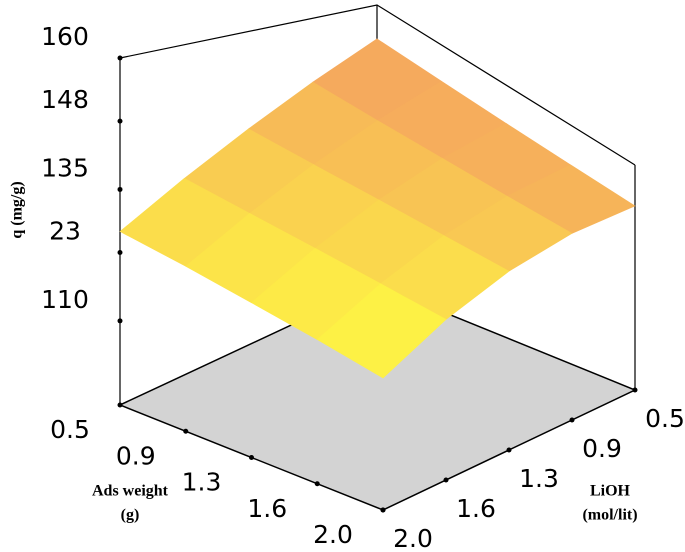 The height and width of the screenshot is (552, 685). I want to click on z-tick-label: 148, so click(65, 99).